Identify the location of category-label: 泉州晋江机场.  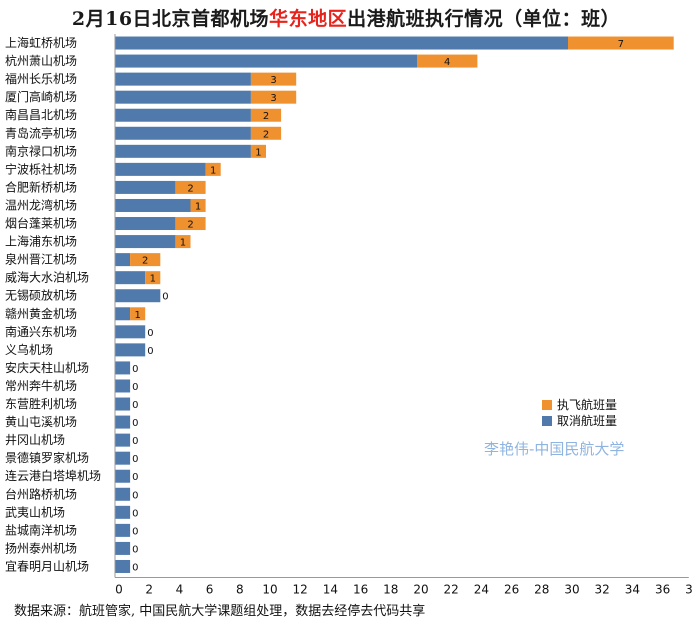
(41, 260).